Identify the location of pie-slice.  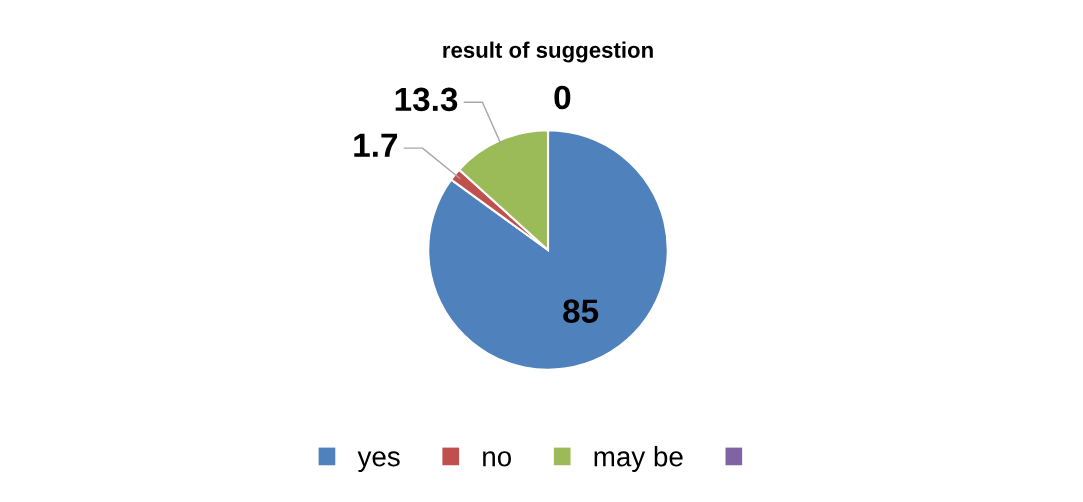
(548, 250).